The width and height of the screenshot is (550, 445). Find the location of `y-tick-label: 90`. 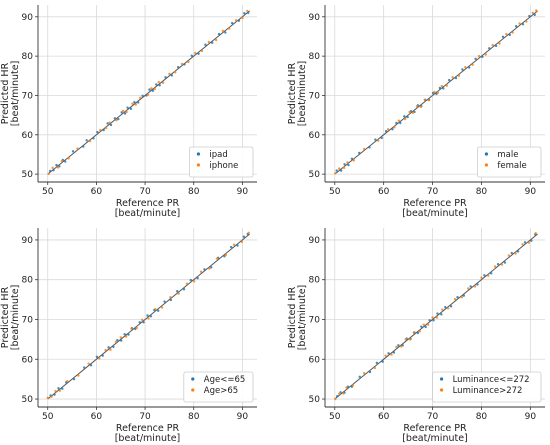

y-tick-label: 90 is located at coordinates (315, 18).